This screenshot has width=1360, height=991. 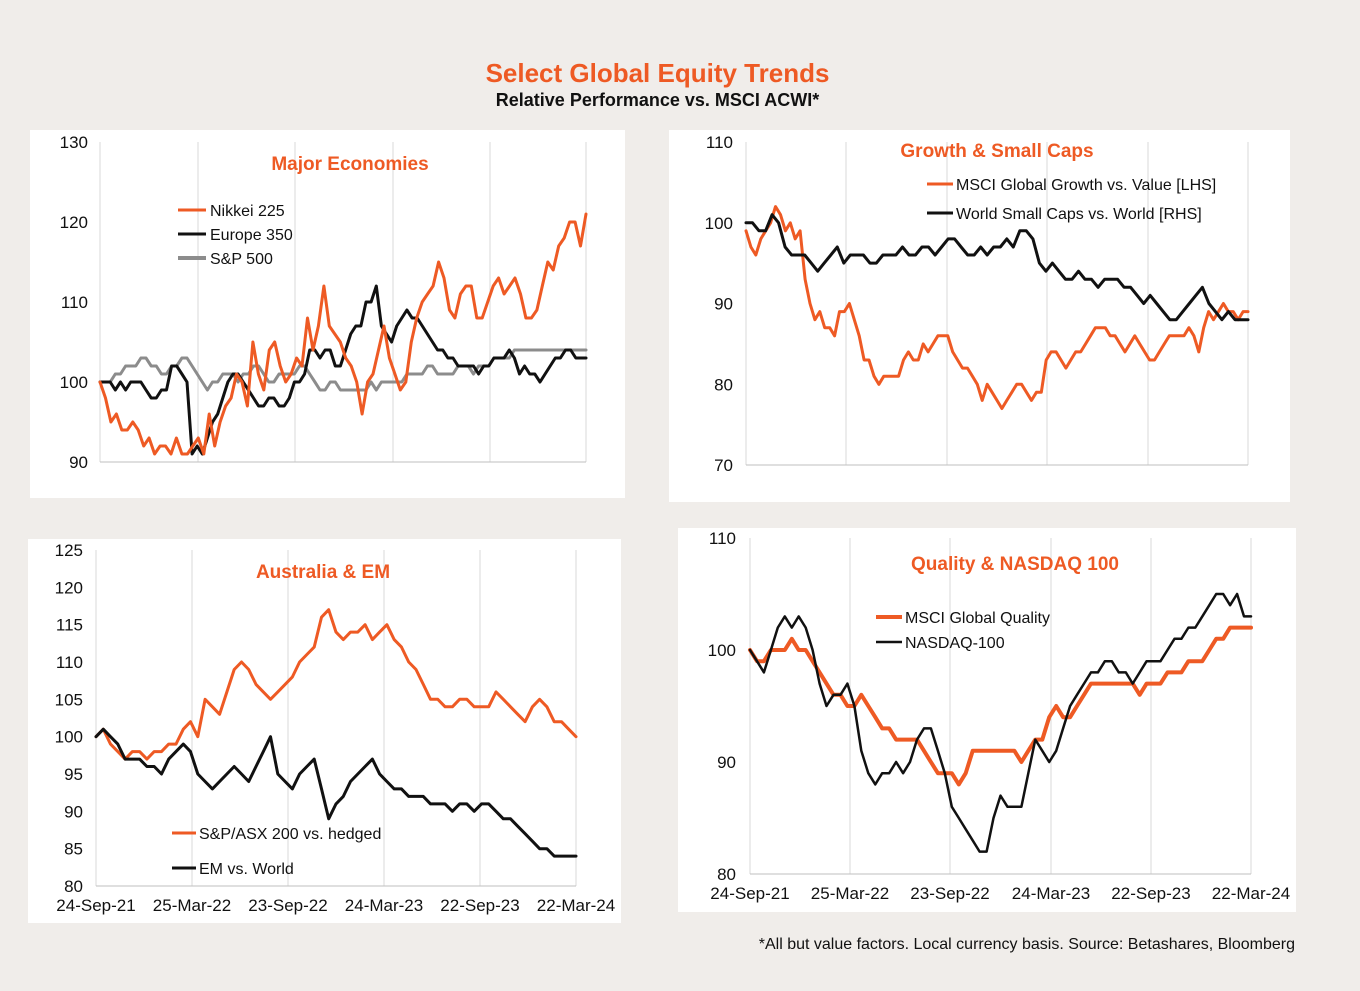 What do you see at coordinates (997, 267) in the screenshot?
I see `series-line-world-small-caps-vs-world-rhs` at bounding box center [997, 267].